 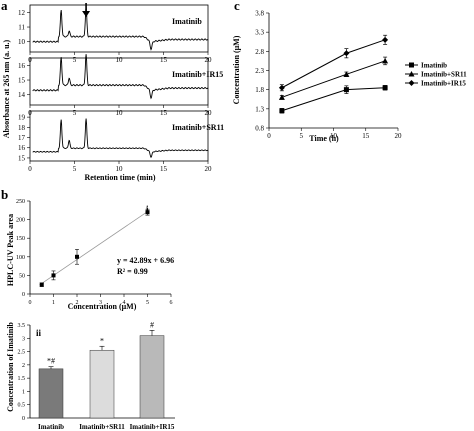 What do you see at coordinates (198, 127) in the screenshot?
I see `series-name-label: Imatinib+SR11` at bounding box center [198, 127].